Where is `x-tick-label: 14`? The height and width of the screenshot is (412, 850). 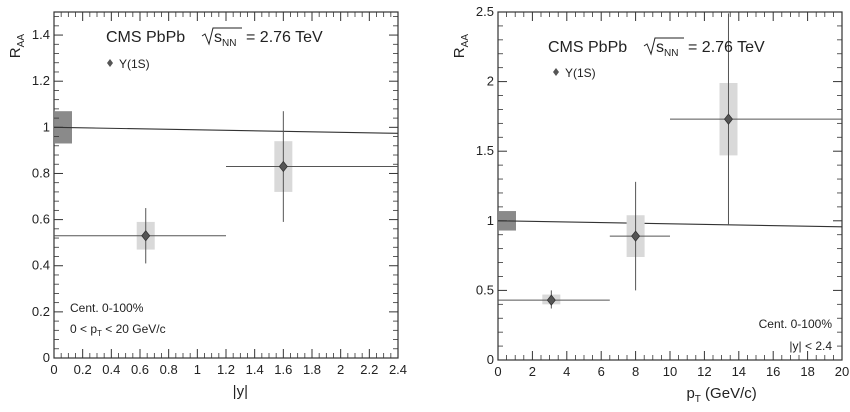
x-tick-label: 14 is located at coordinates (739, 371).